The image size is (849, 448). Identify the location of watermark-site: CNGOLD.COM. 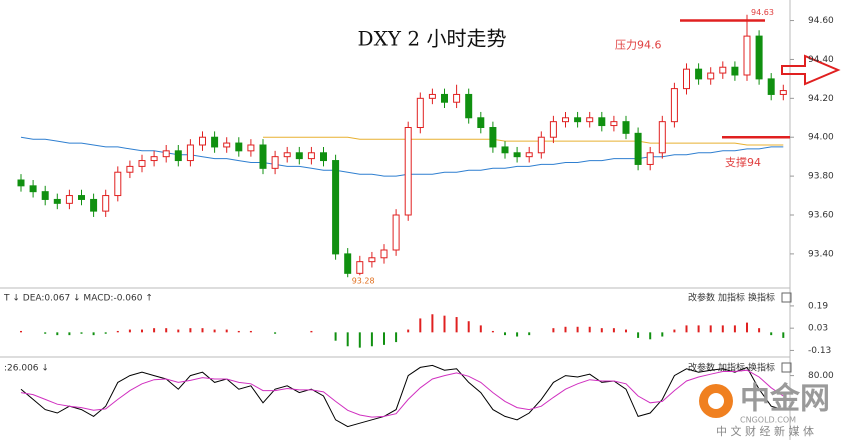
(768, 420).